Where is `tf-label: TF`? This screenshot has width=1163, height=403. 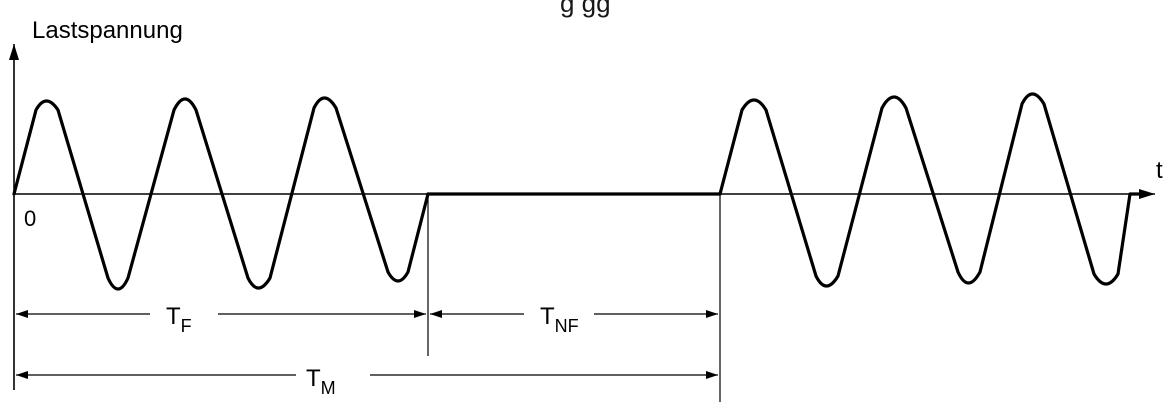 tf-label: TF is located at coordinates (179, 319).